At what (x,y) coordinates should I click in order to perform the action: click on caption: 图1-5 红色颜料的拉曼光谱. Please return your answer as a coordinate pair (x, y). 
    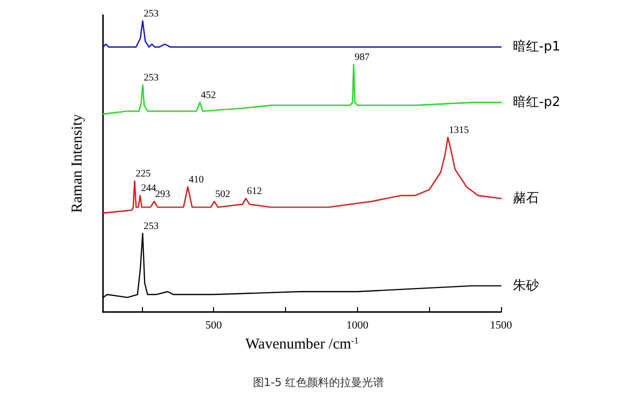
    Looking at the image, I should click on (318, 382).